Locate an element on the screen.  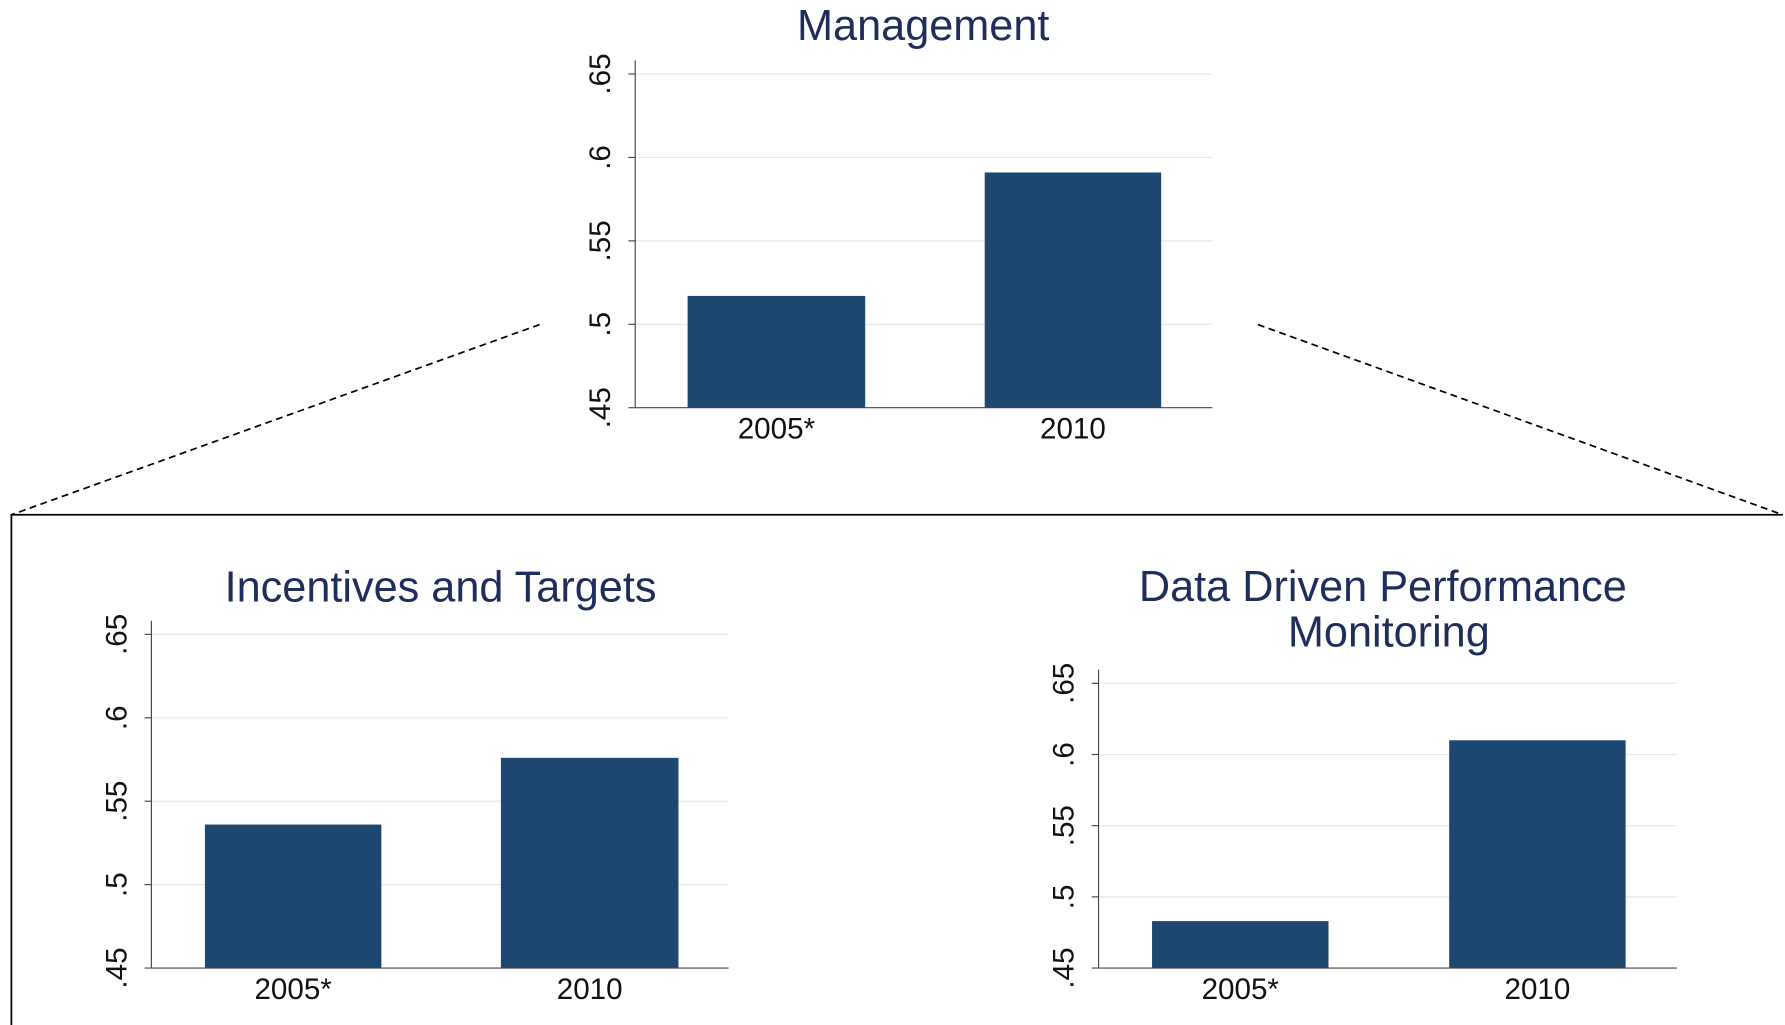
chart-title: Management is located at coordinates (923, 26).